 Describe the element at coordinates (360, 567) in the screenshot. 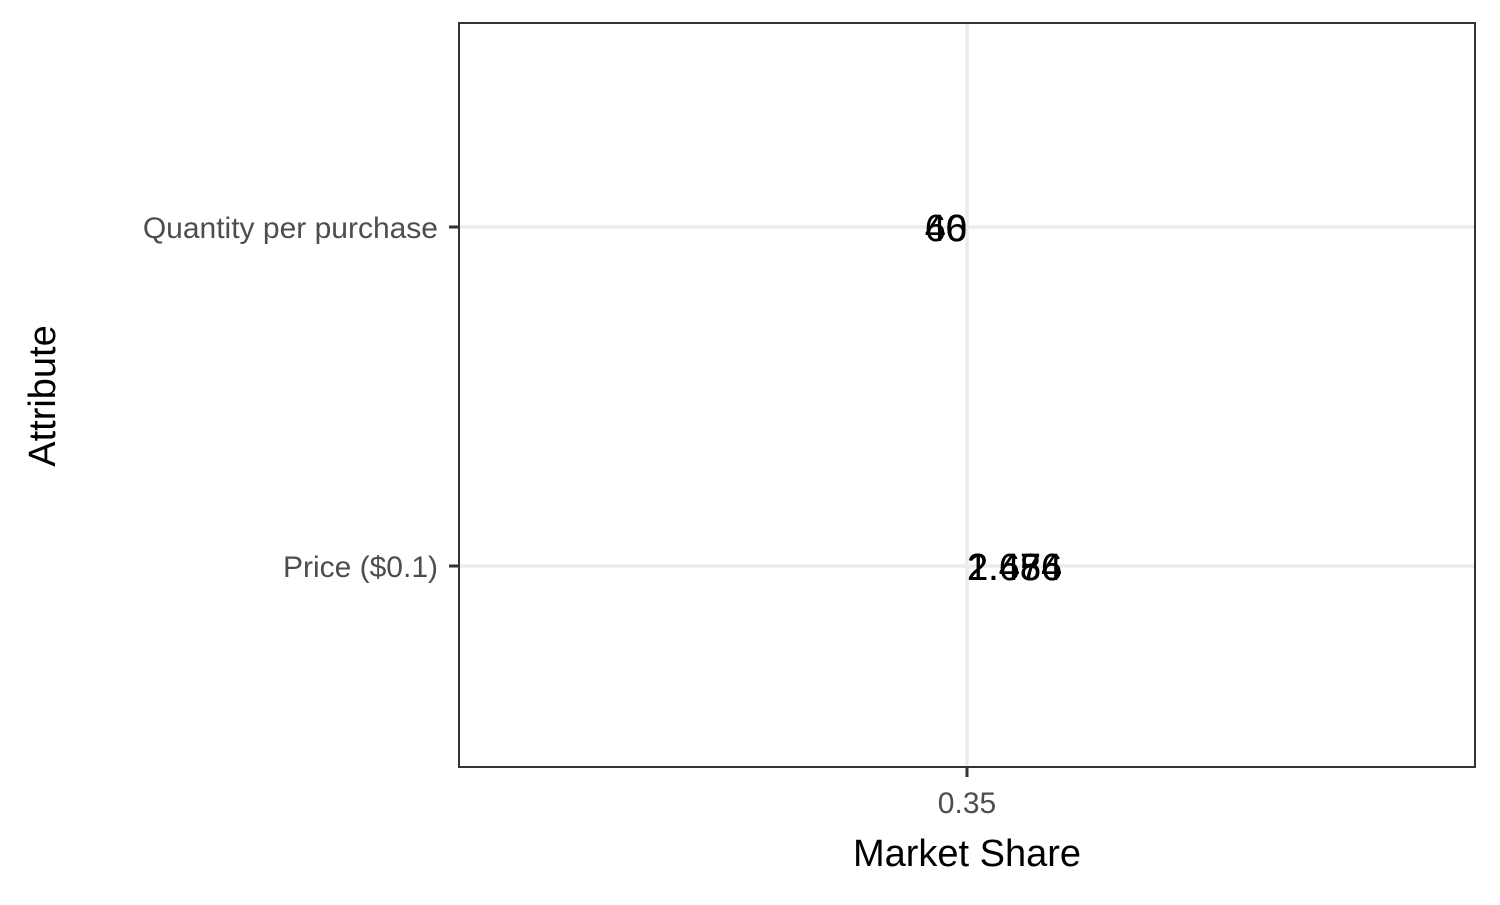

I see `y-tick-label: Price ($0.1)` at that location.